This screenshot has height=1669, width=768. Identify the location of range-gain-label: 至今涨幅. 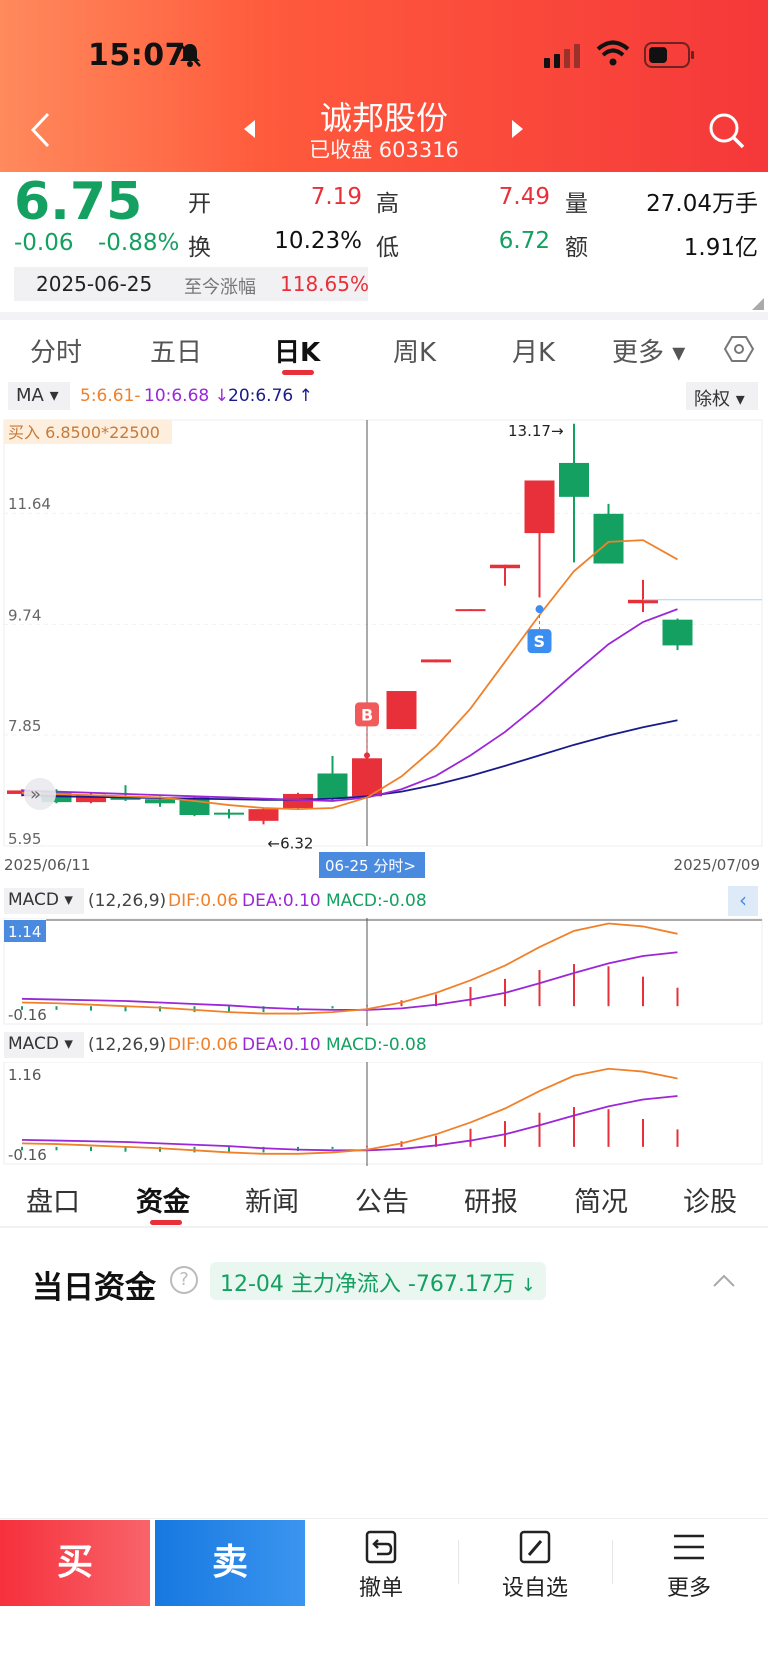
(220, 287).